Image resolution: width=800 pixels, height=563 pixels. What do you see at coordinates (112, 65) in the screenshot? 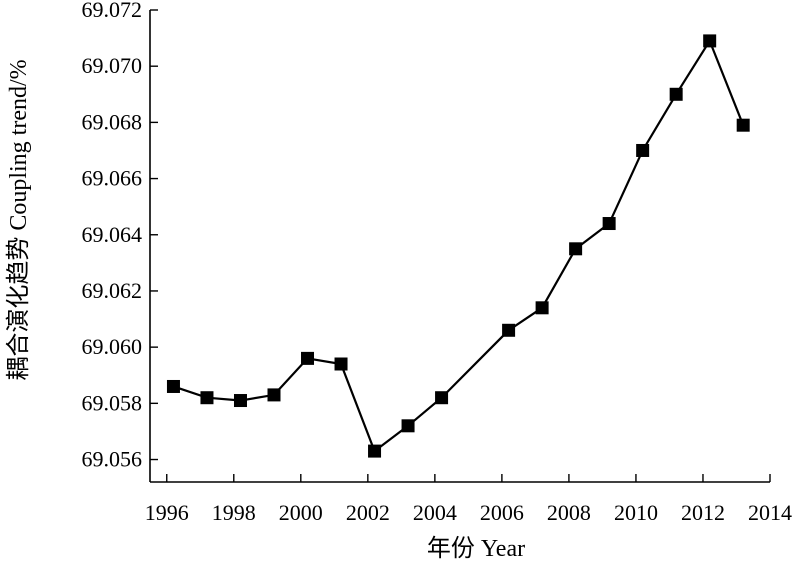
I see `y-tick-label: 69.070` at bounding box center [112, 65].